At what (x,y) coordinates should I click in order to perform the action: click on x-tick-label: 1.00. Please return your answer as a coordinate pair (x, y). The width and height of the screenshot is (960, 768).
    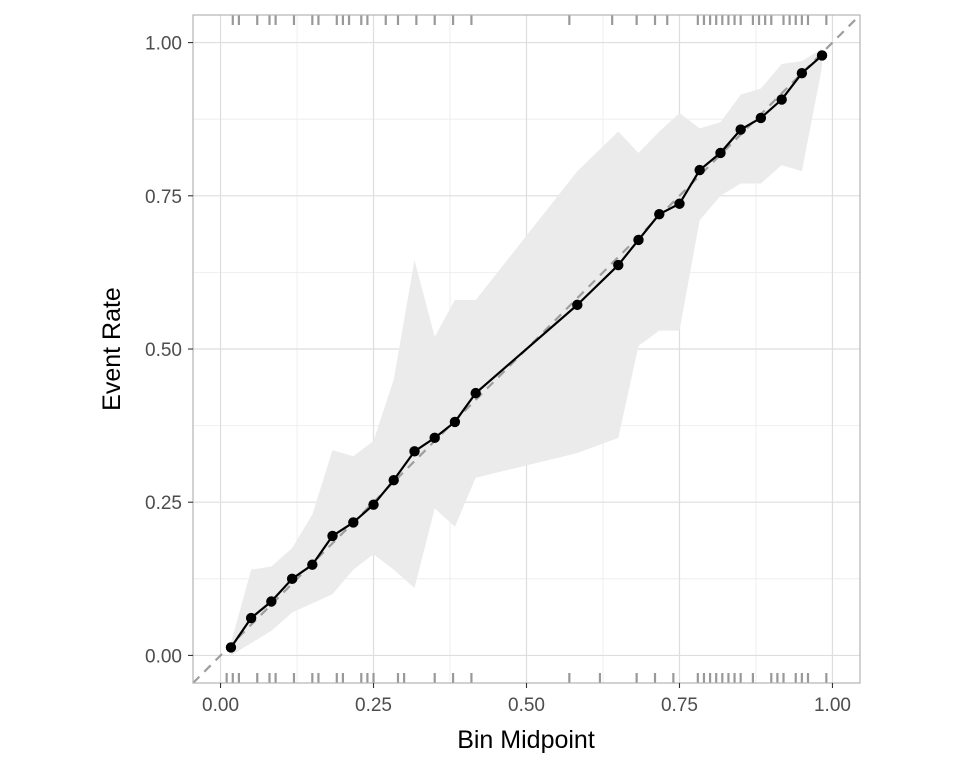
    Looking at the image, I should click on (832, 705).